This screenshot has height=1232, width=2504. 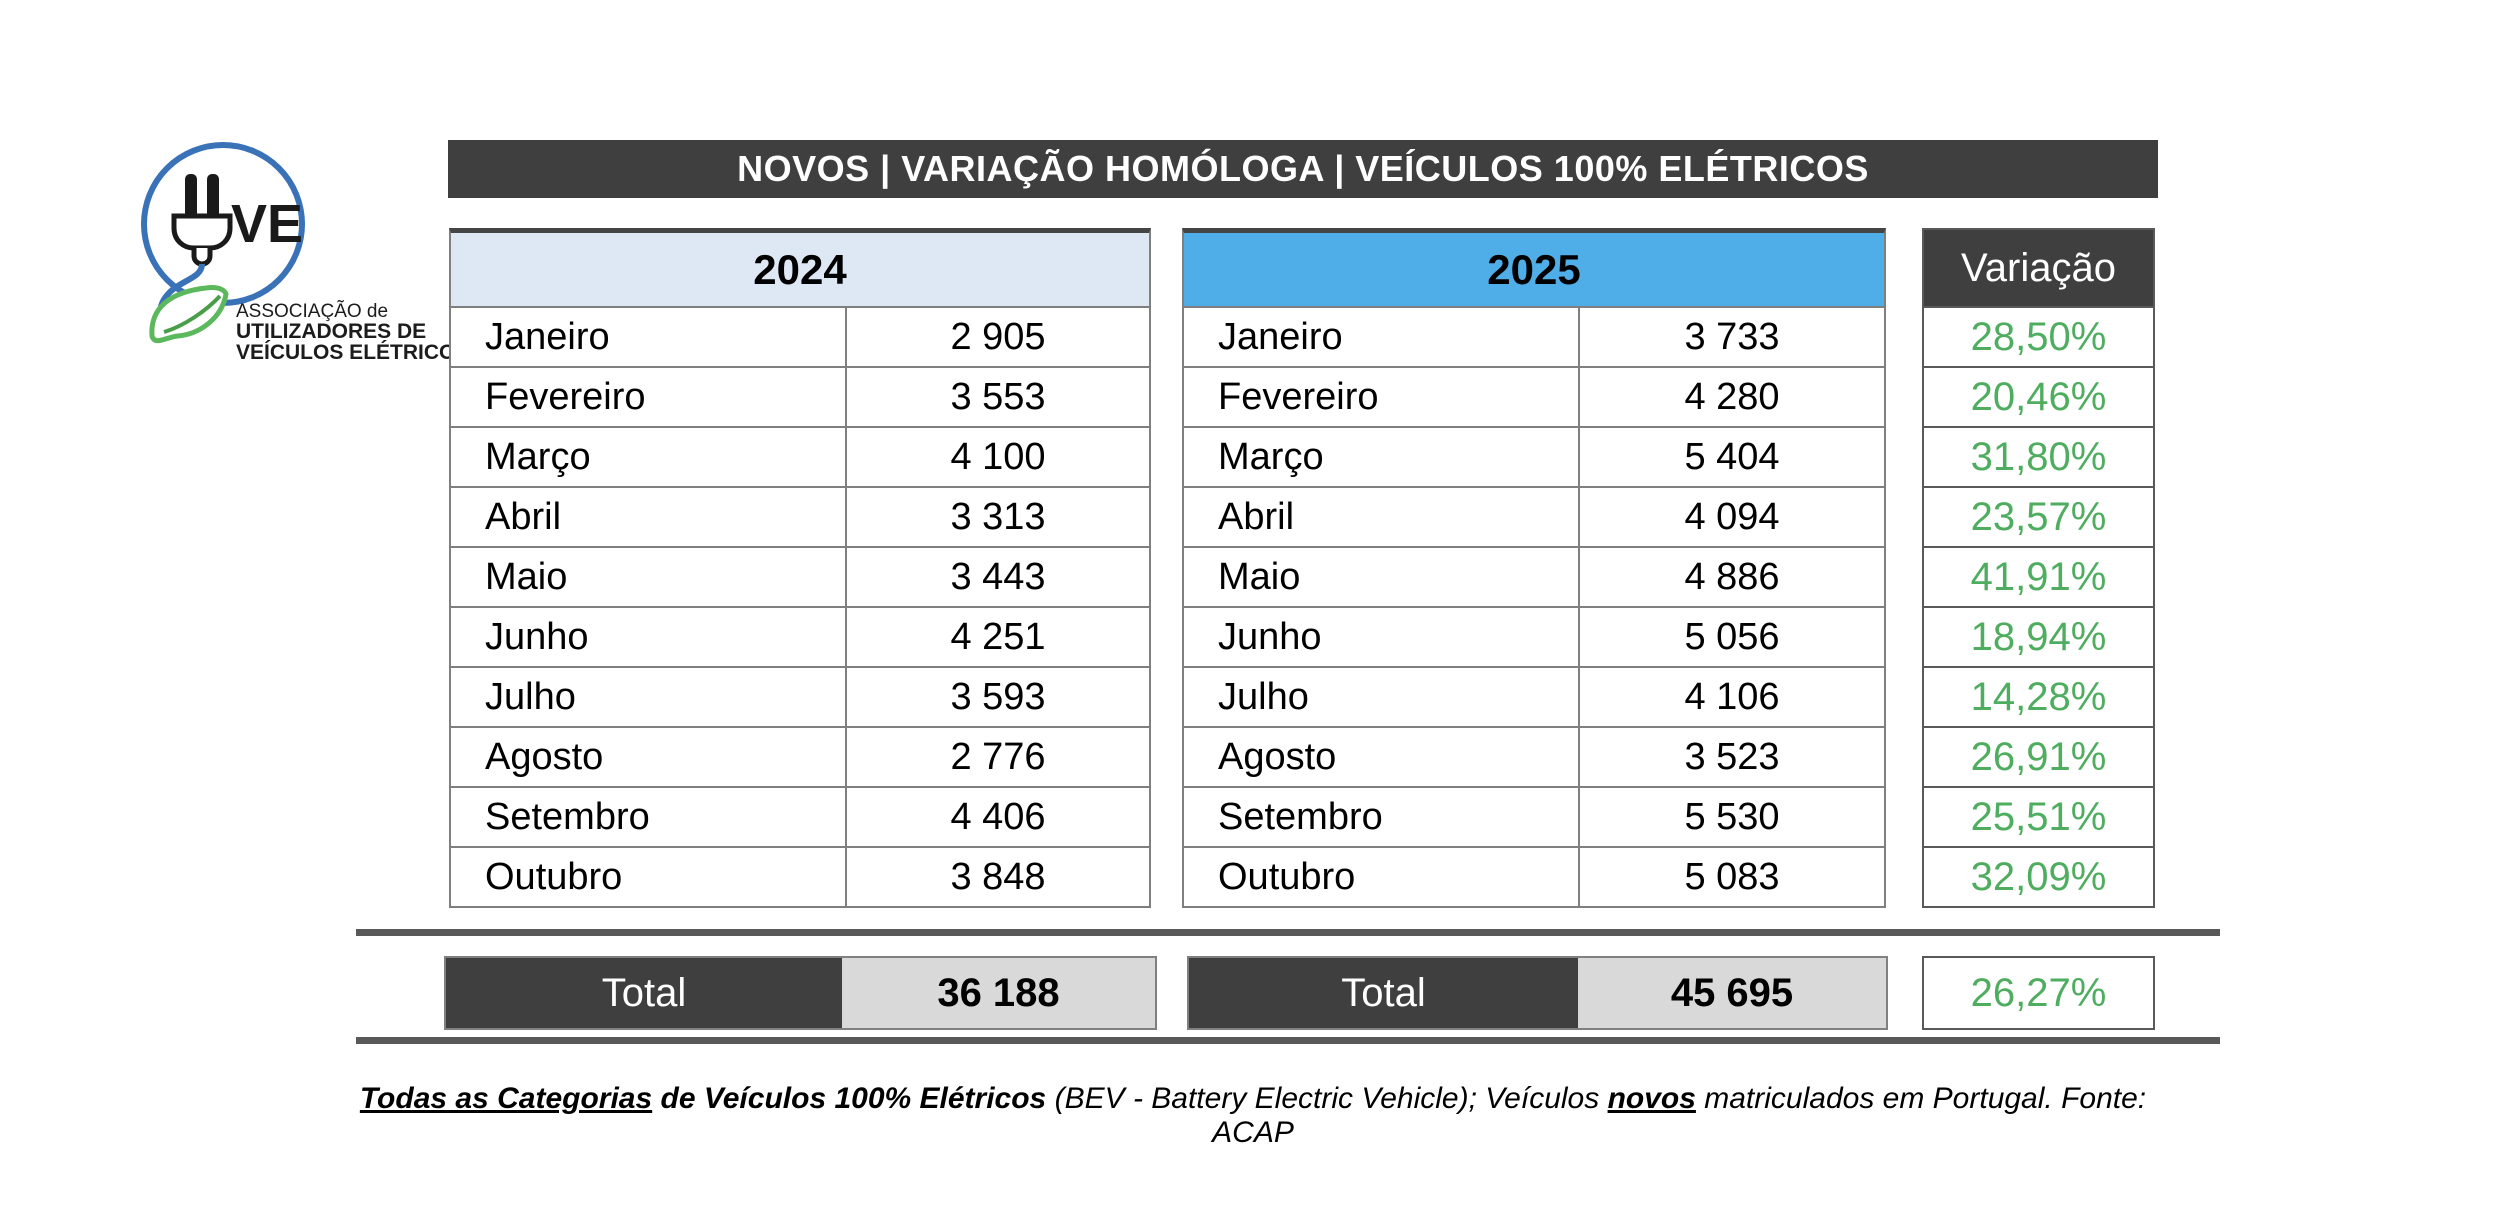 What do you see at coordinates (1534, 268) in the screenshot?
I see `table-2025-header: 2025` at bounding box center [1534, 268].